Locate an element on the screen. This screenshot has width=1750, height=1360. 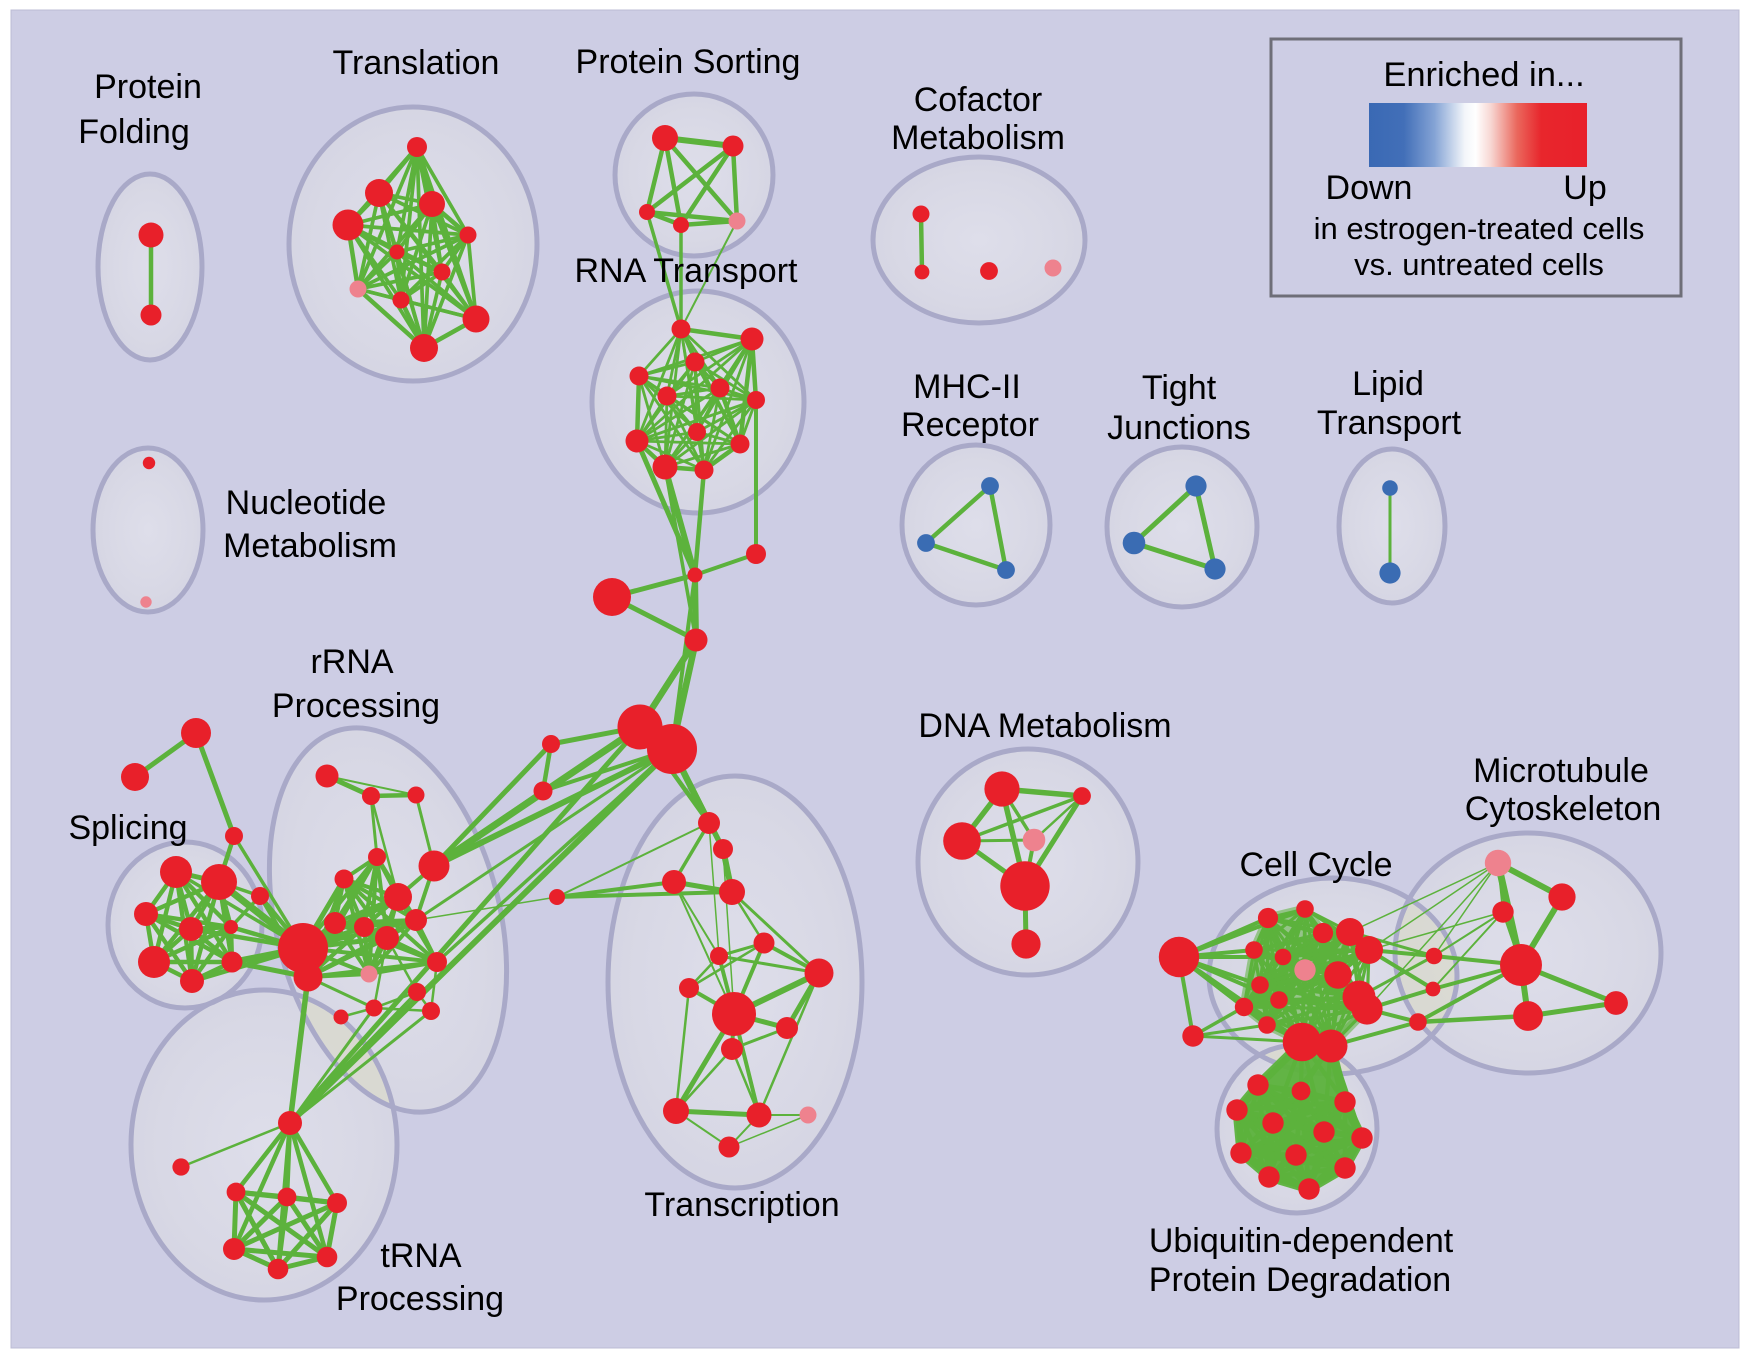
svg-text: Translation is located at coordinates (416, 63).